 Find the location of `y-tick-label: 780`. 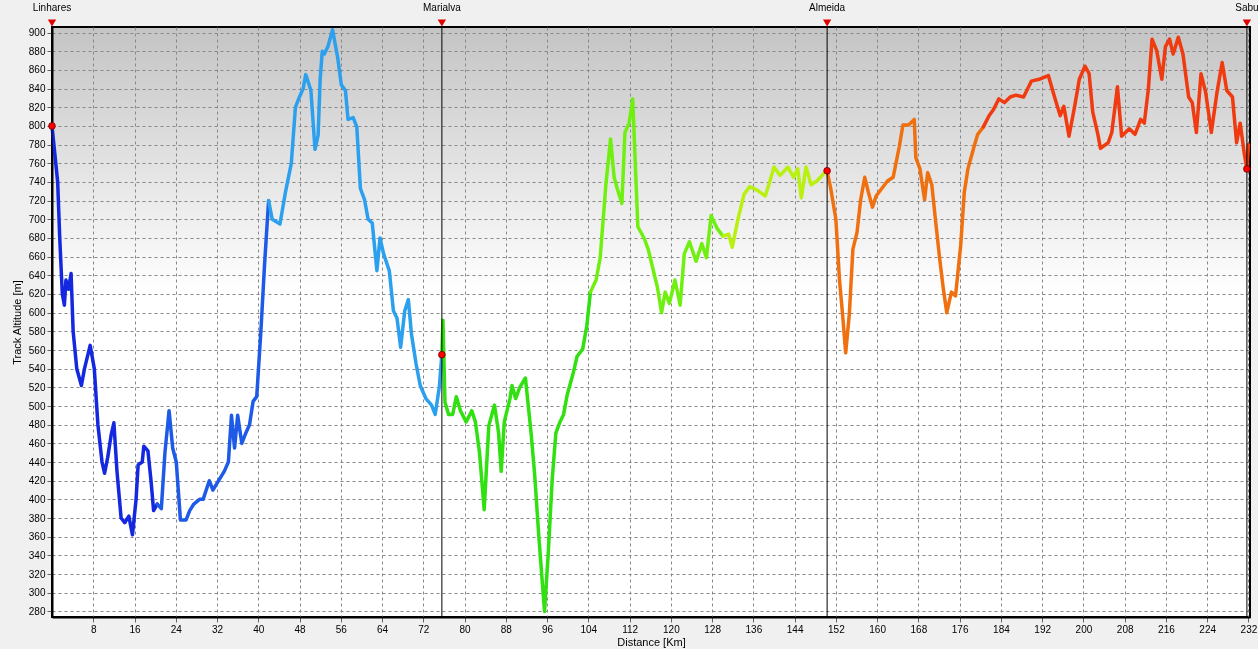

y-tick-label: 780 is located at coordinates (37, 145).